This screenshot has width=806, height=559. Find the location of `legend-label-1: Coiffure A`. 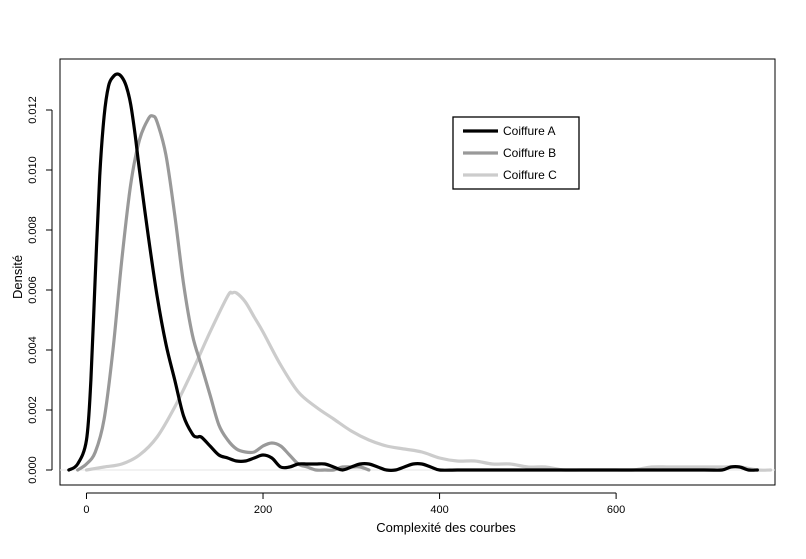

legend-label-1: Coiffure A is located at coordinates (529, 131).